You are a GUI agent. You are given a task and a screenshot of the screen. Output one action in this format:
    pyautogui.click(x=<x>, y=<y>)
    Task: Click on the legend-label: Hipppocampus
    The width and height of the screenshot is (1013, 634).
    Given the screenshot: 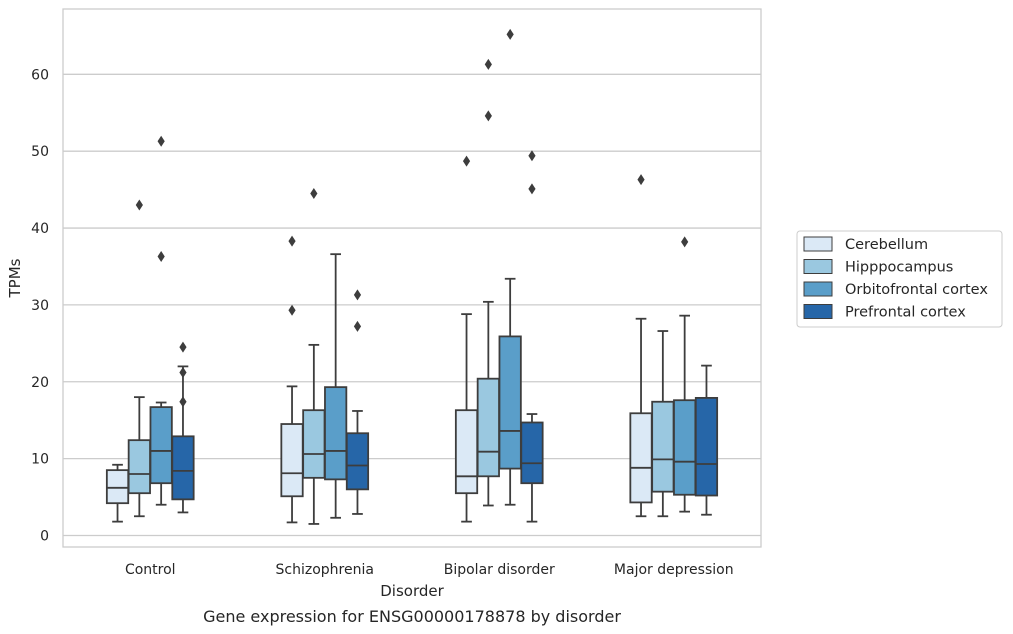 What is the action you would take?
    pyautogui.click(x=899, y=268)
    